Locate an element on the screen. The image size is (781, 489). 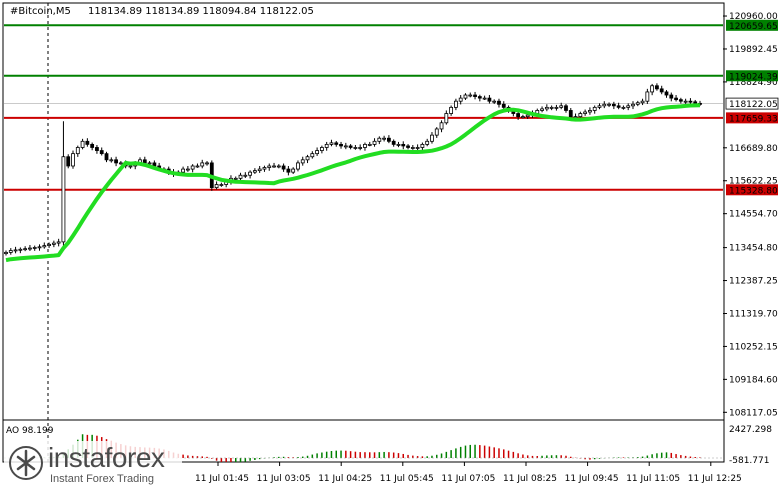
price-tick-label: 116689.80 is located at coordinates (753, 149).